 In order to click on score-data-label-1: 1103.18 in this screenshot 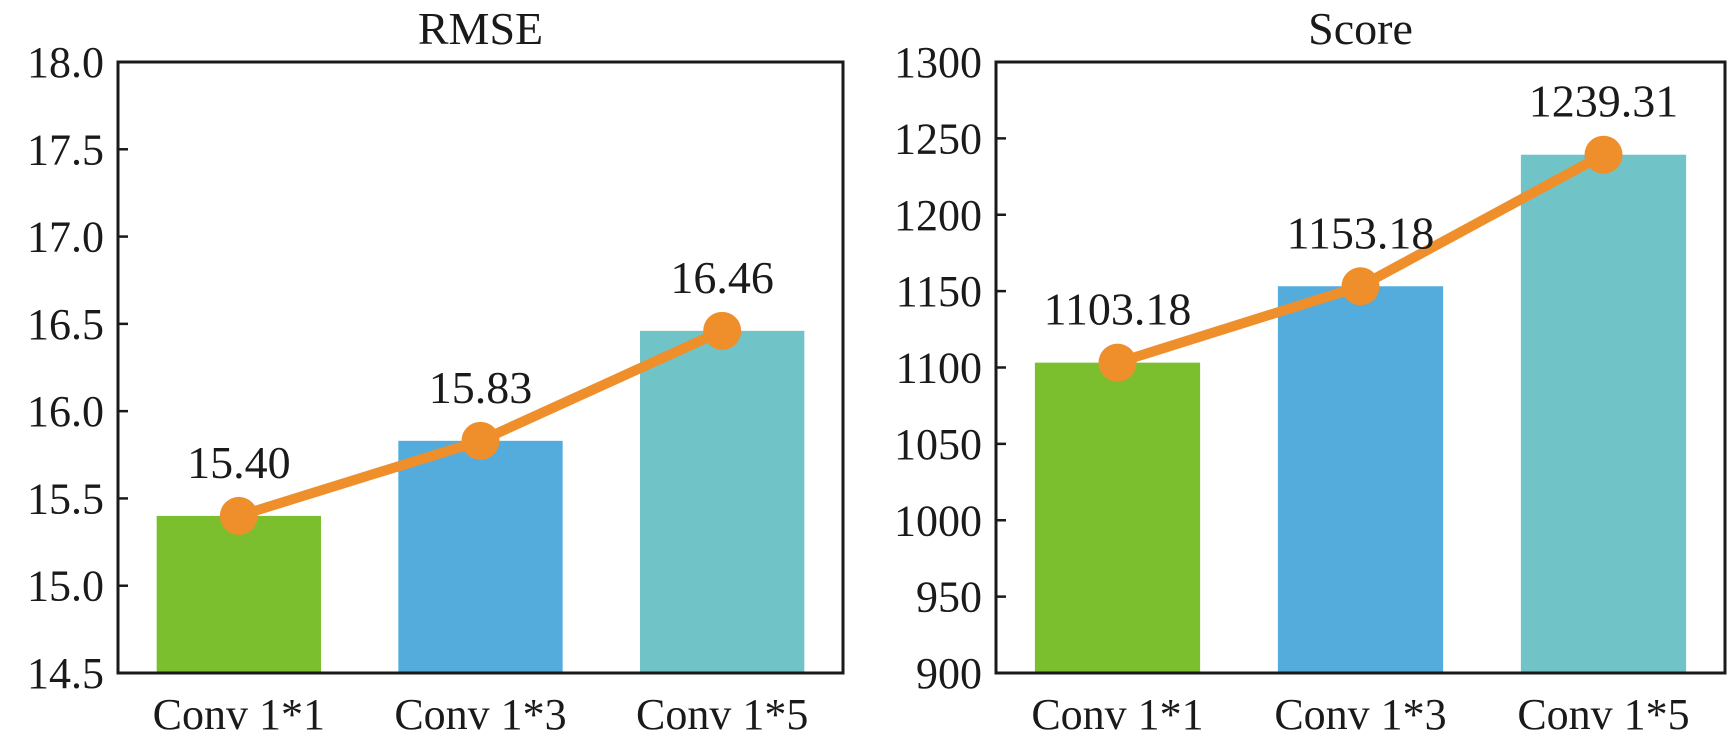, I will do `click(1118, 309)`.